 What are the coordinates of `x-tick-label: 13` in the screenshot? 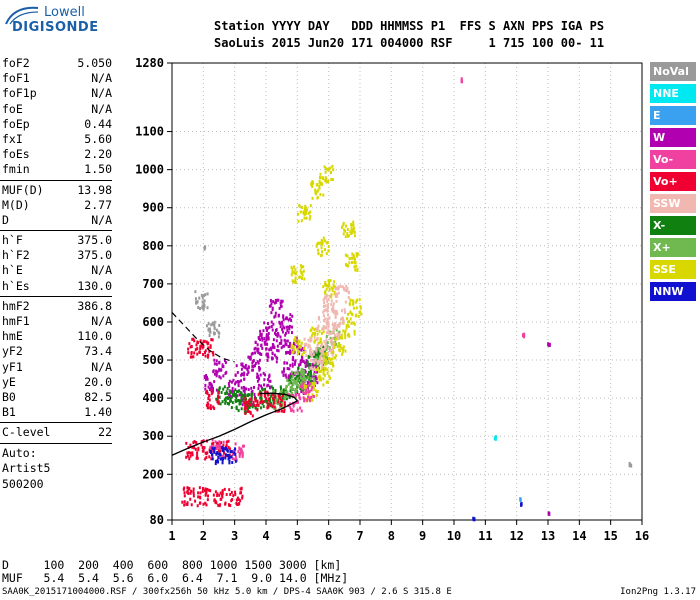 It's located at (548, 536).